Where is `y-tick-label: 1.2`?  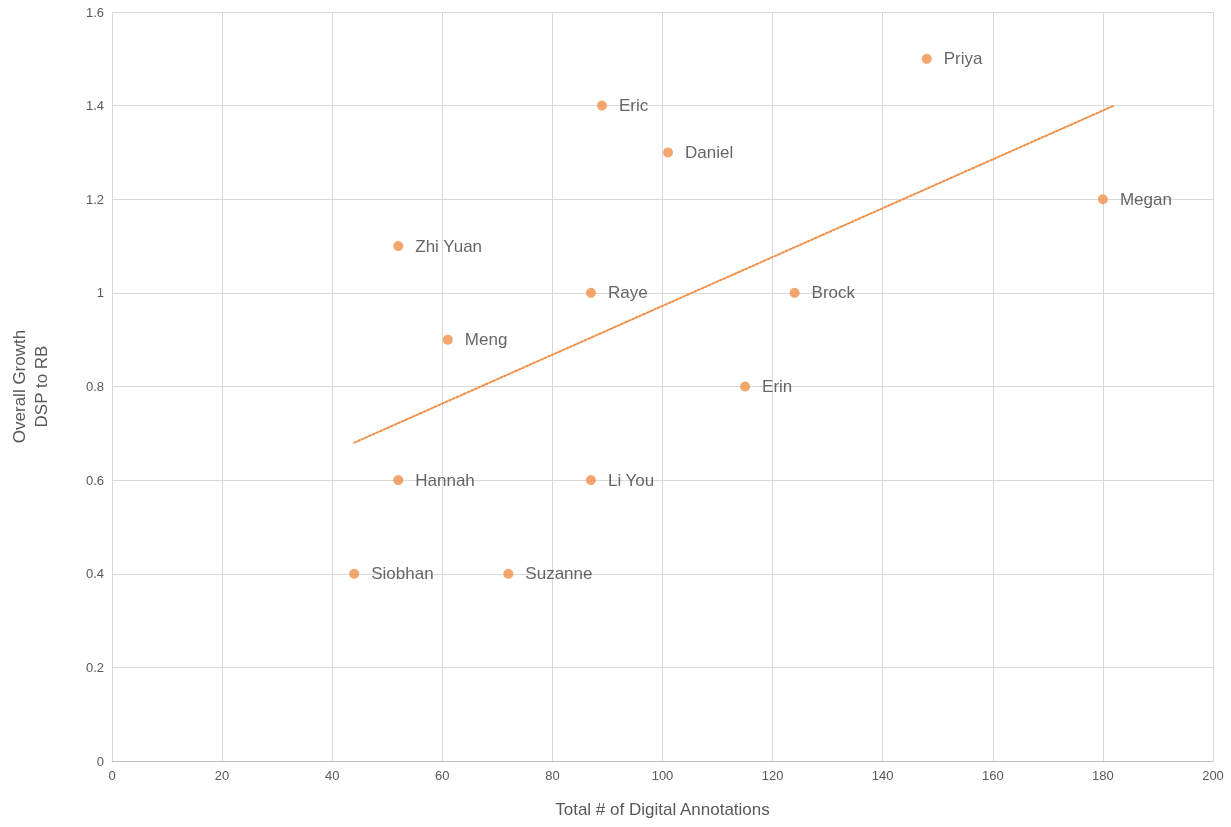 y-tick-label: 1.2 is located at coordinates (94, 199).